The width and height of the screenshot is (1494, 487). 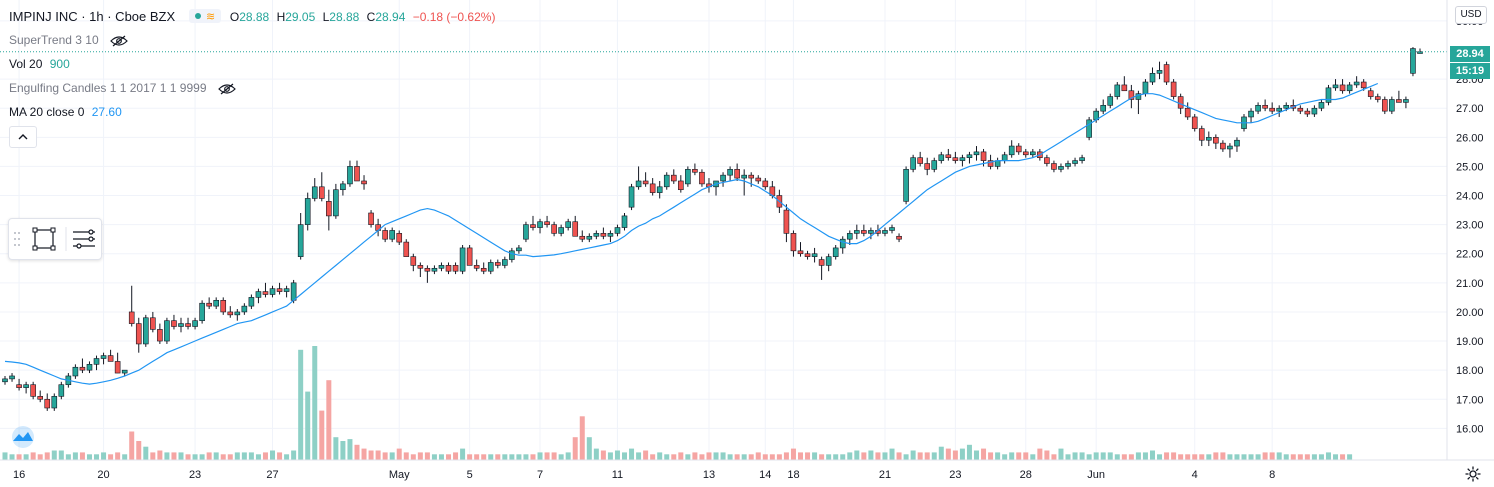 What do you see at coordinates (17, 239) in the screenshot?
I see `drag-handle-icon` at bounding box center [17, 239].